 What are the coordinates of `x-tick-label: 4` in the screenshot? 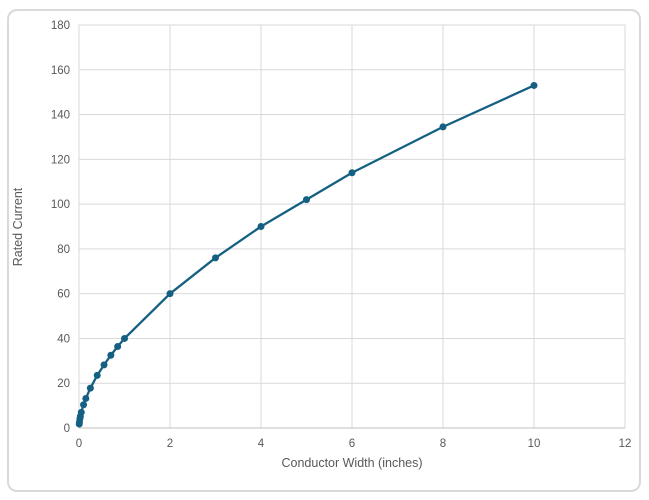 It's located at (261, 444).